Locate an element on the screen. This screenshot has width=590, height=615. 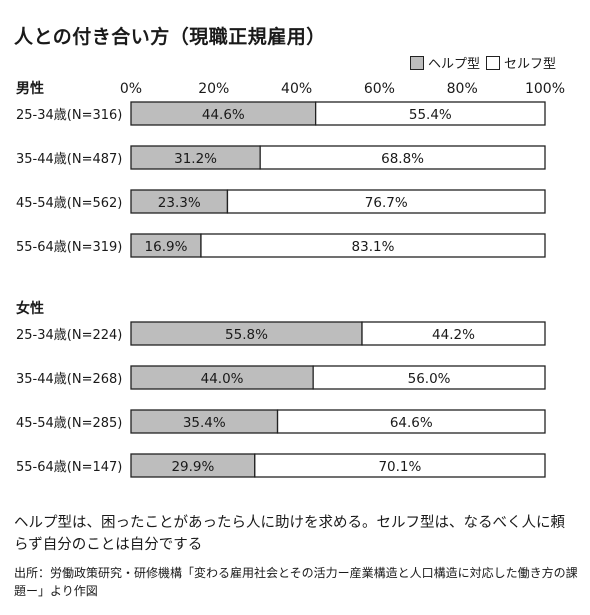
data-label-help: 44.6% is located at coordinates (223, 115).